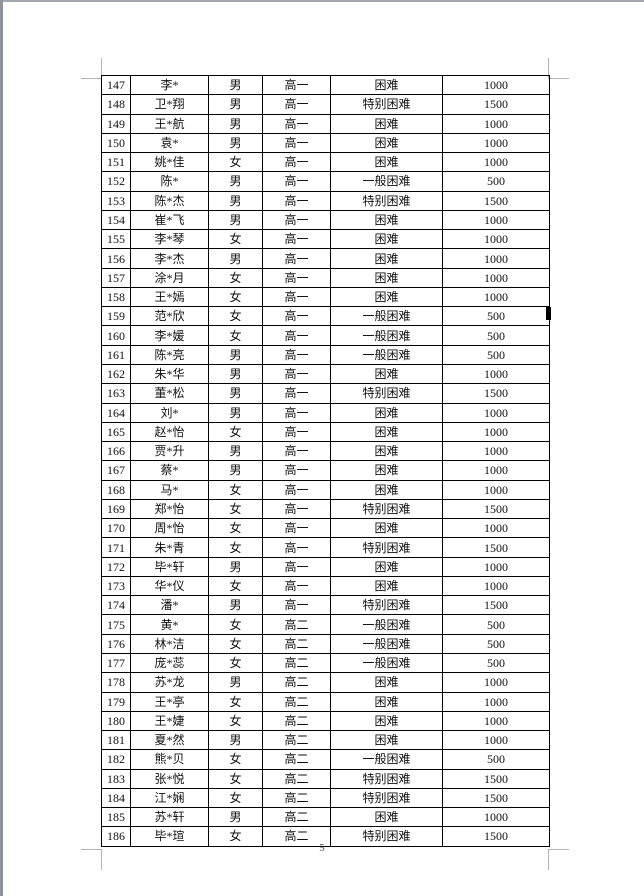  I want to click on name-cell: 夏*然, so click(169, 740).